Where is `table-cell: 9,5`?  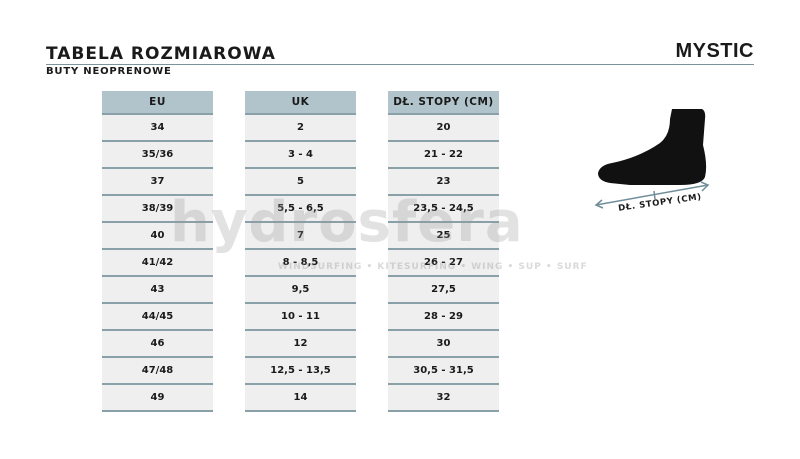 table-cell: 9,5 is located at coordinates (300, 290).